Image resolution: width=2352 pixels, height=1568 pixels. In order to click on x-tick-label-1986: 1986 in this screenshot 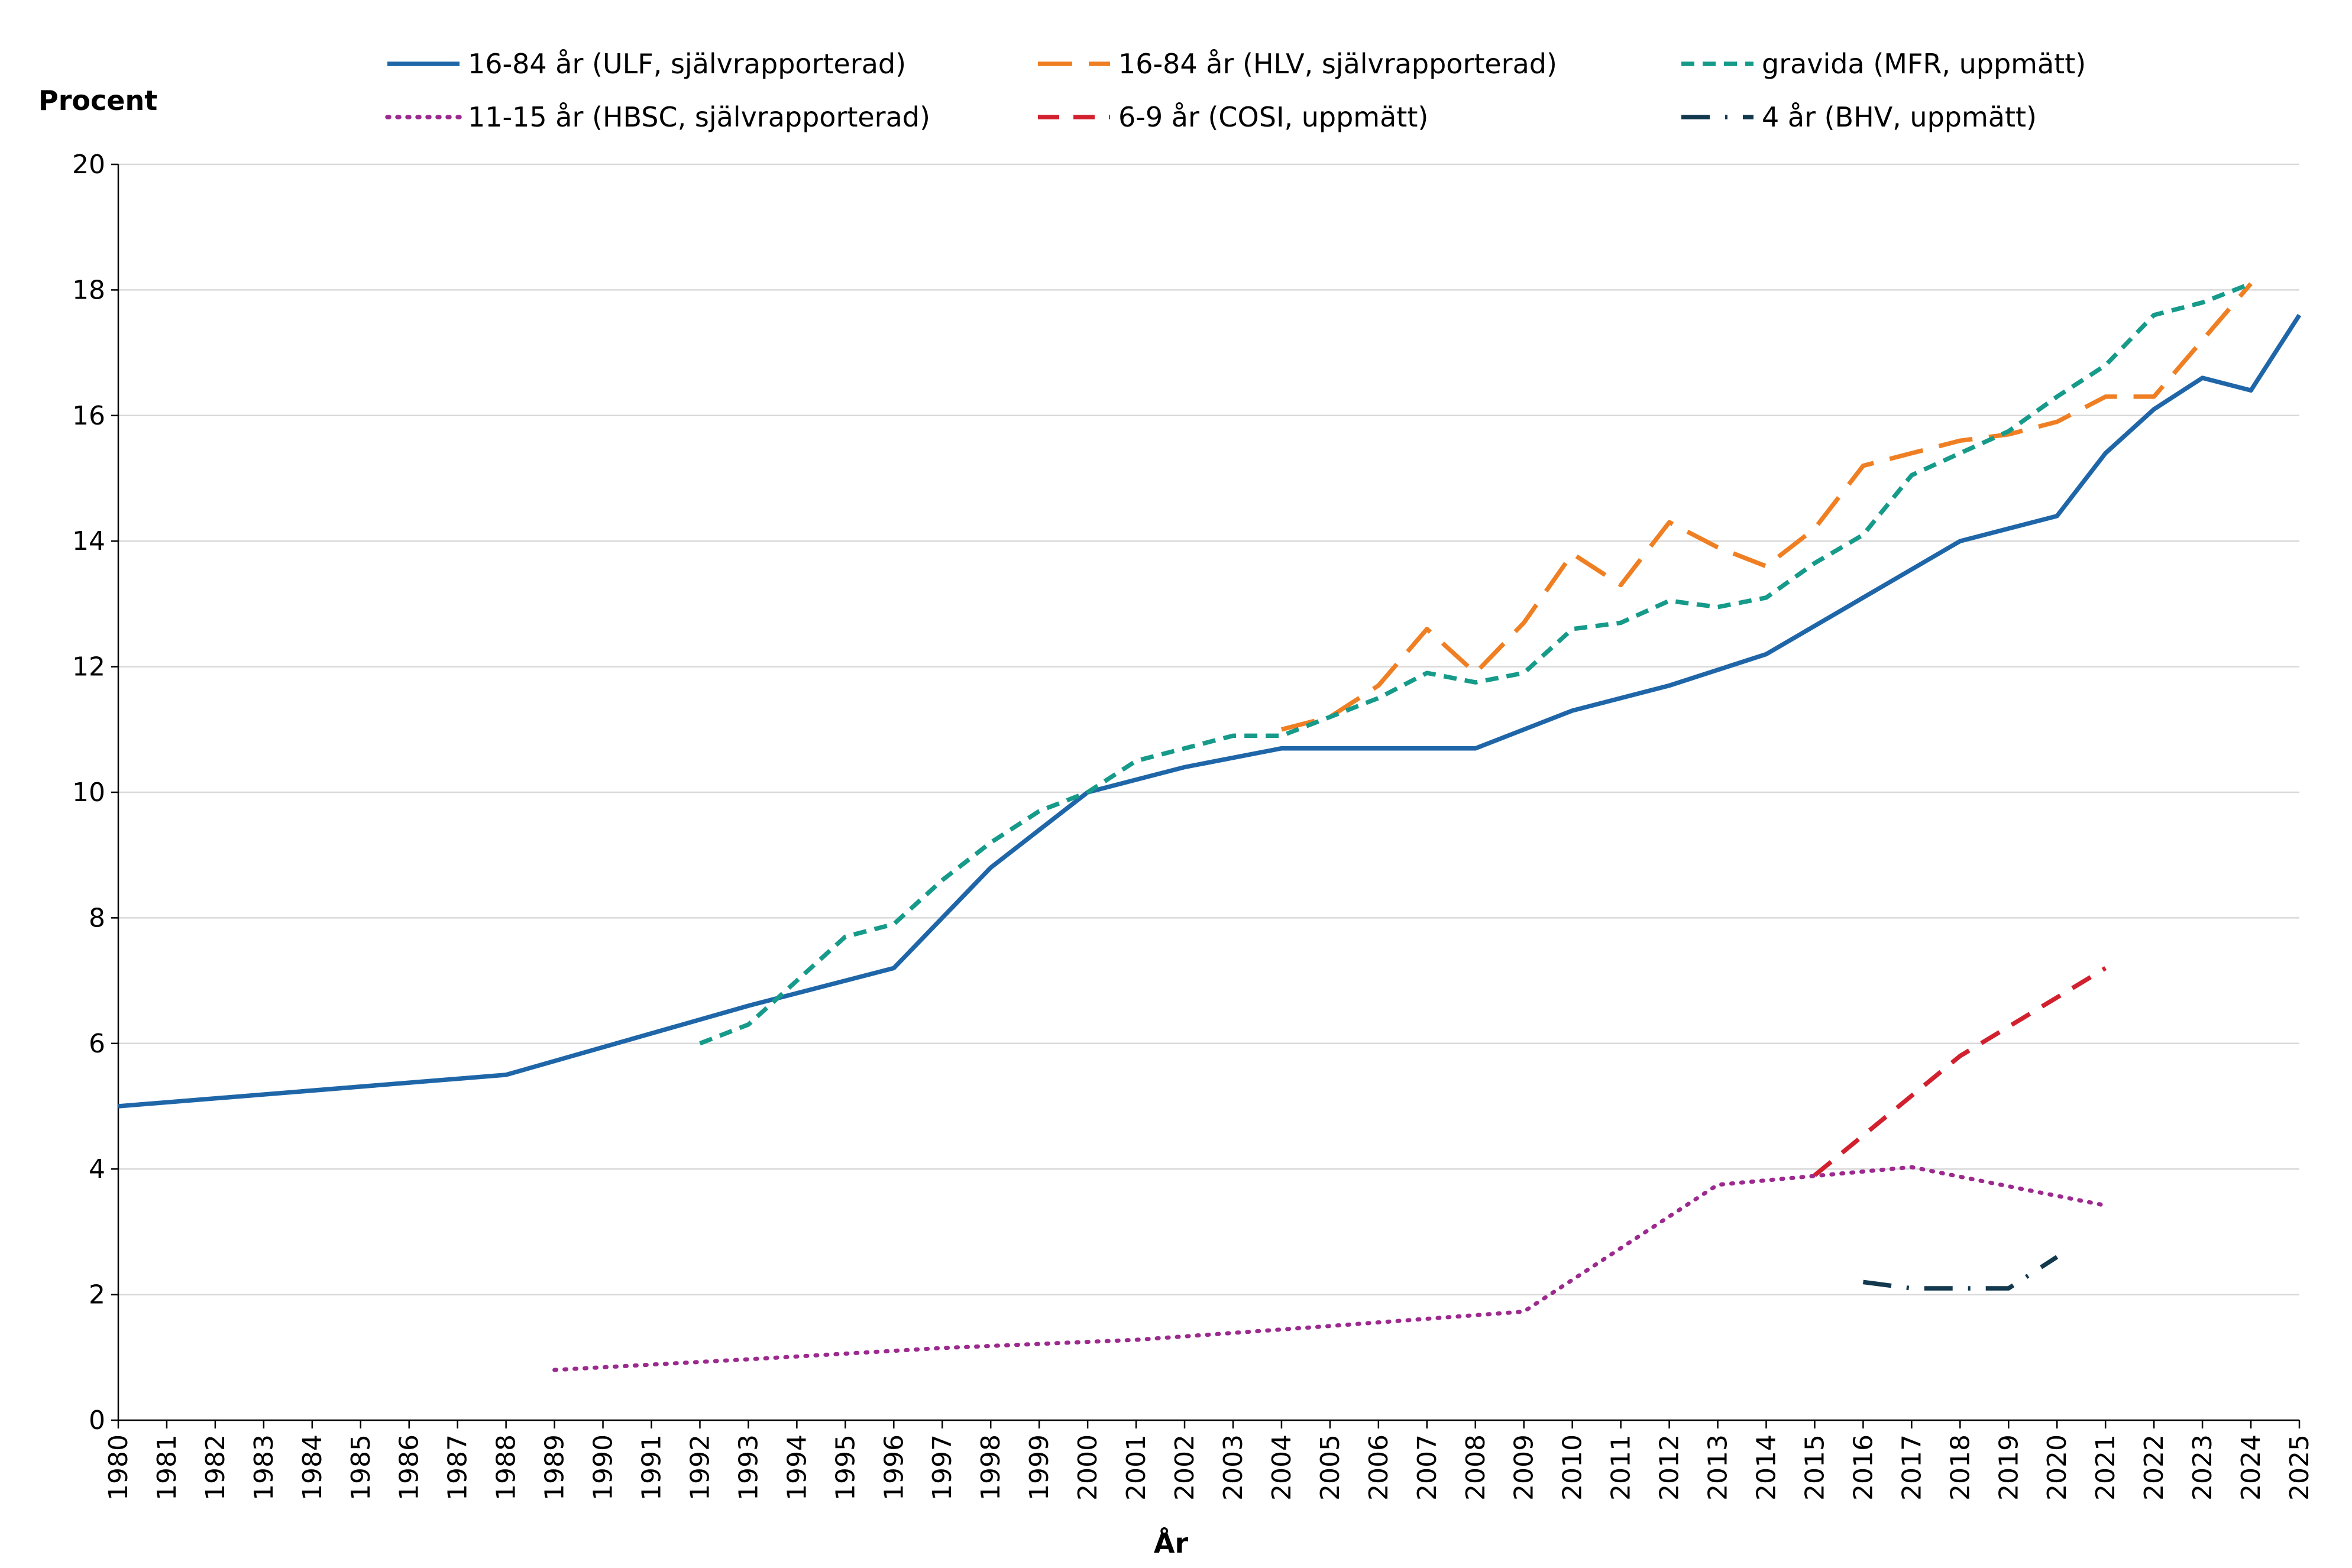, I will do `click(409, 1467)`.